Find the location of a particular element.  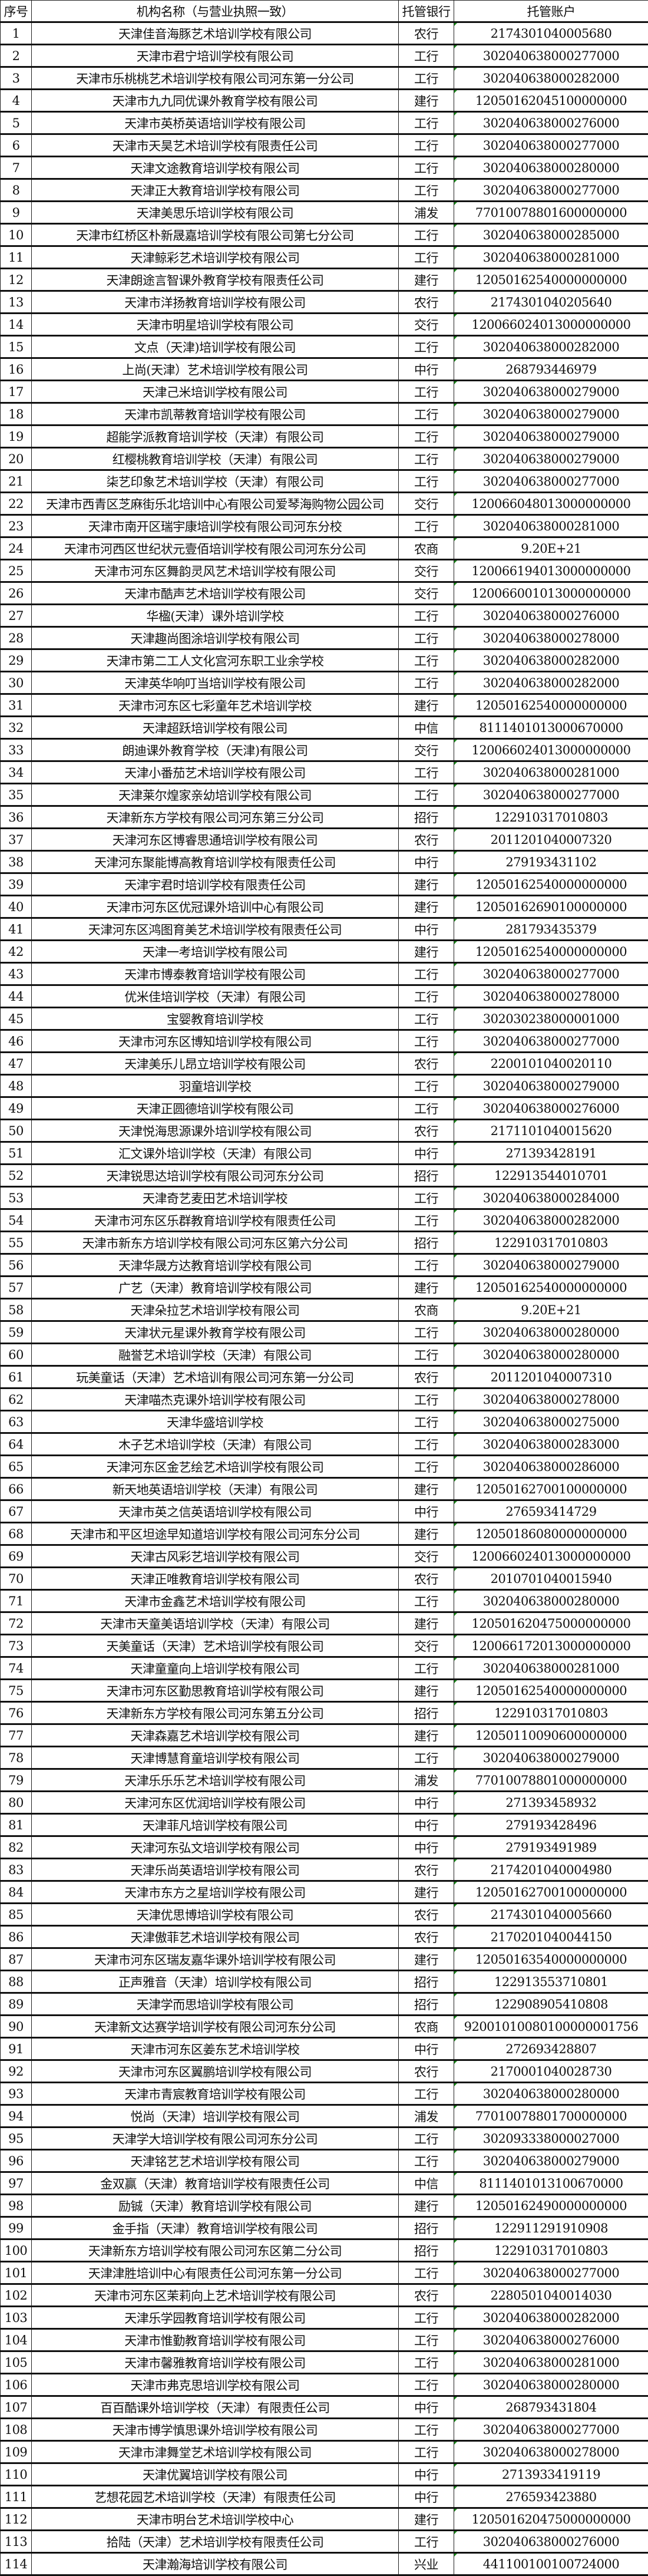

institution-name: 天津状元星课外教育学校有限公司 is located at coordinates (215, 1332).